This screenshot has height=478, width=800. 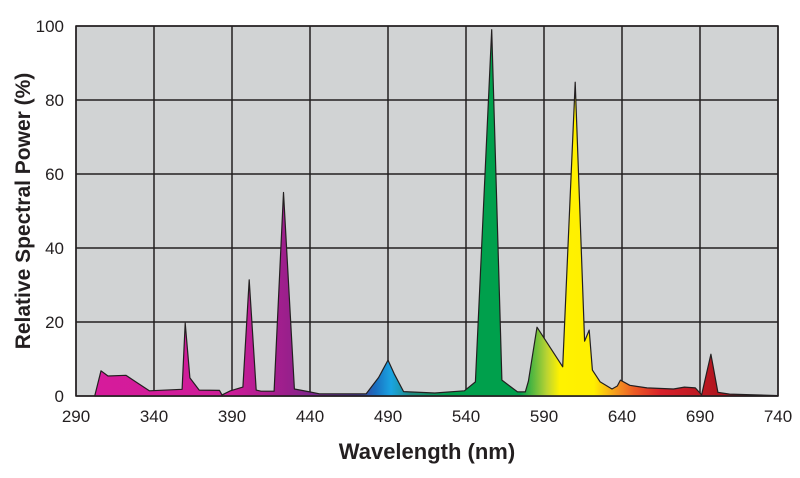 What do you see at coordinates (76, 416) in the screenshot?
I see `x-tick-label: 290` at bounding box center [76, 416].